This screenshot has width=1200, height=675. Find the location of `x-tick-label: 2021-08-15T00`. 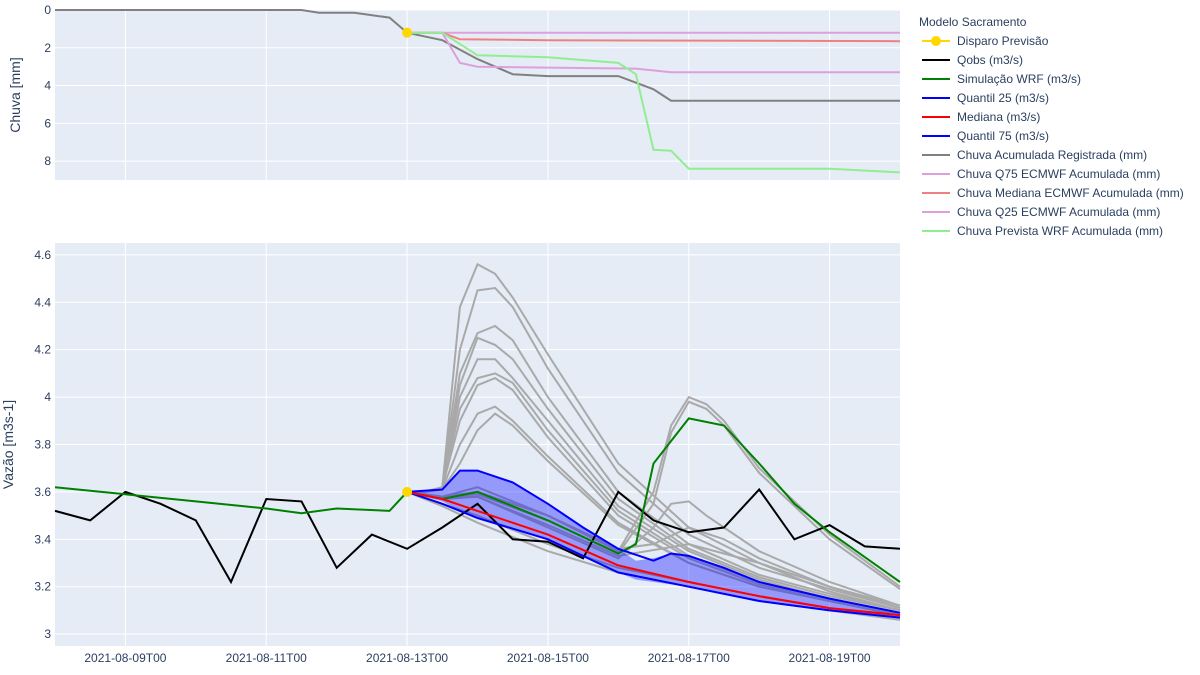

x-tick-label: 2021-08-15T00 is located at coordinates (548, 658).